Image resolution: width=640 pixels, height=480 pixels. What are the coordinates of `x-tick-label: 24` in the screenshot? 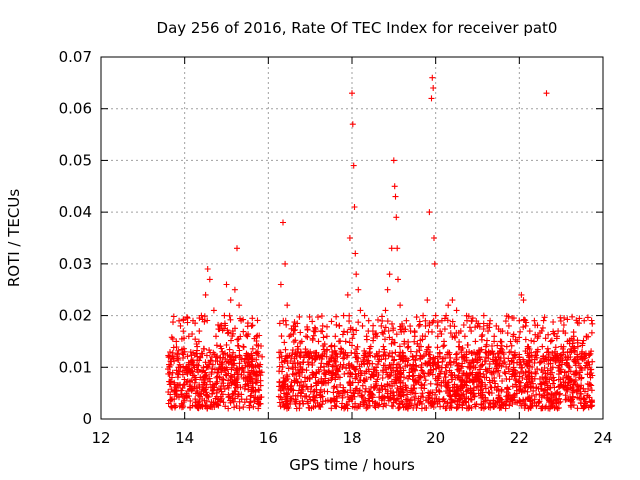 It's located at (602, 438).